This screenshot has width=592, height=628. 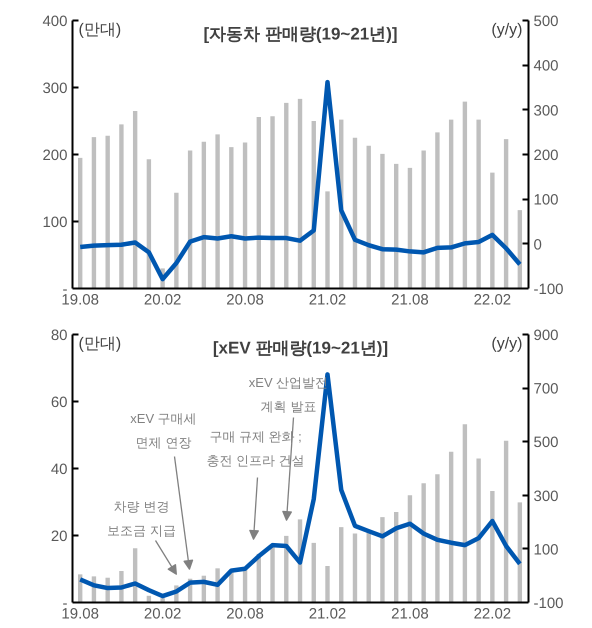 What do you see at coordinates (55, 222) in the screenshot?
I see `y-tick-label: 100` at bounding box center [55, 222].